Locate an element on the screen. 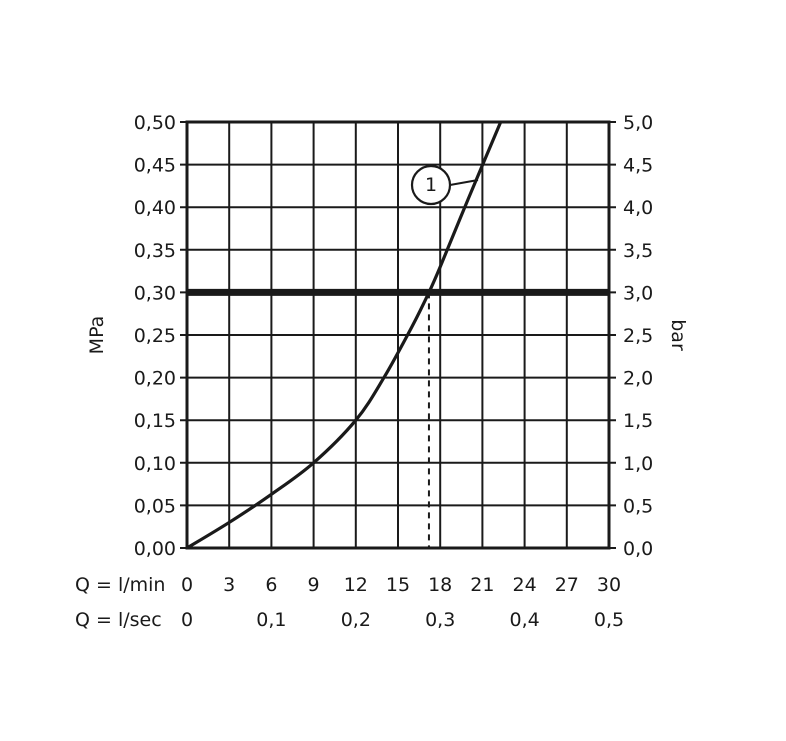 The height and width of the screenshot is (741, 786). x-tick-label-lmin: 15 is located at coordinates (398, 585).